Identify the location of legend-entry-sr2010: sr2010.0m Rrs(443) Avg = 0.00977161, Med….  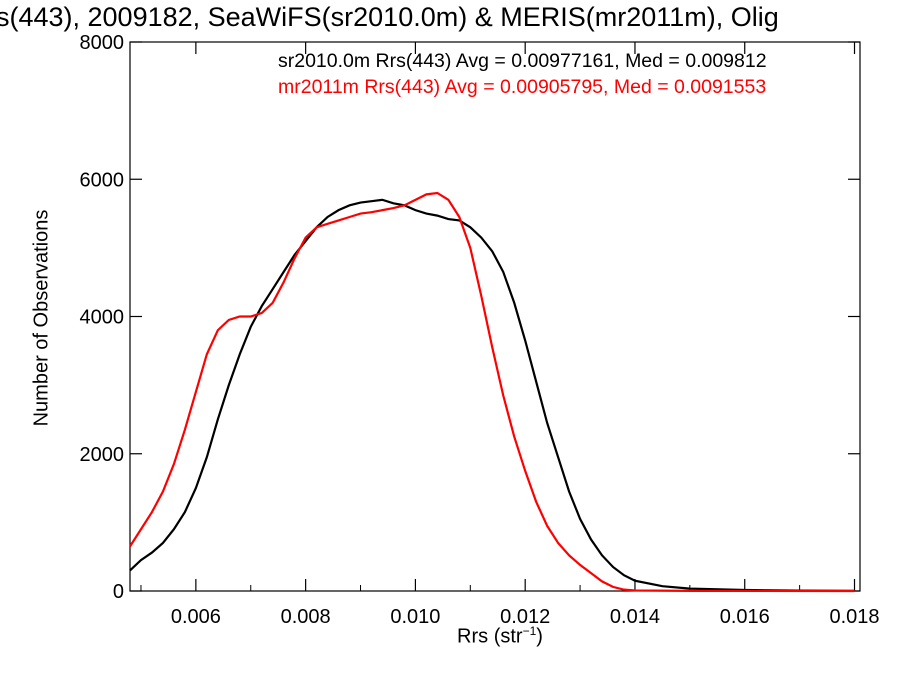
(522, 61).